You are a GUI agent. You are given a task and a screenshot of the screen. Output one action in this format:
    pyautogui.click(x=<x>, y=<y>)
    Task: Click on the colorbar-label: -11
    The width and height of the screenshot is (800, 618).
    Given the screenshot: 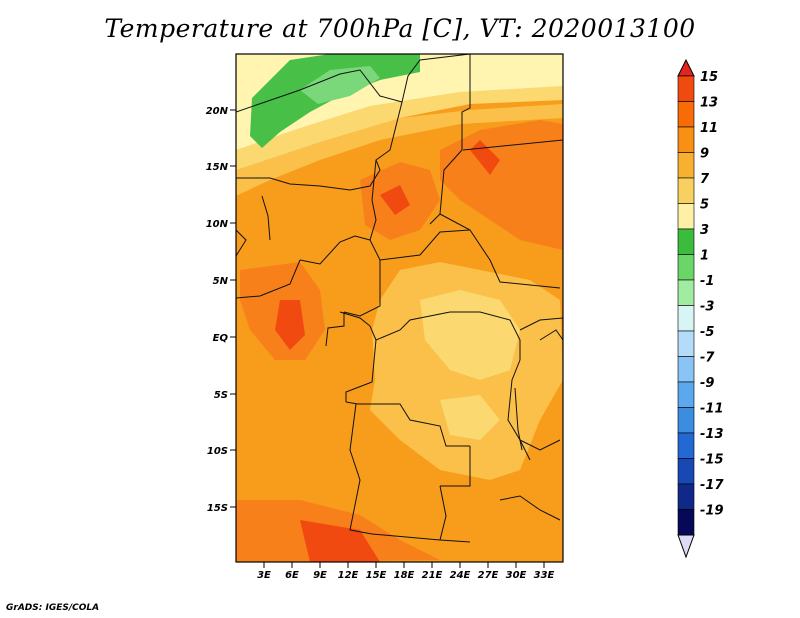 What is the action you would take?
    pyautogui.click(x=712, y=409)
    